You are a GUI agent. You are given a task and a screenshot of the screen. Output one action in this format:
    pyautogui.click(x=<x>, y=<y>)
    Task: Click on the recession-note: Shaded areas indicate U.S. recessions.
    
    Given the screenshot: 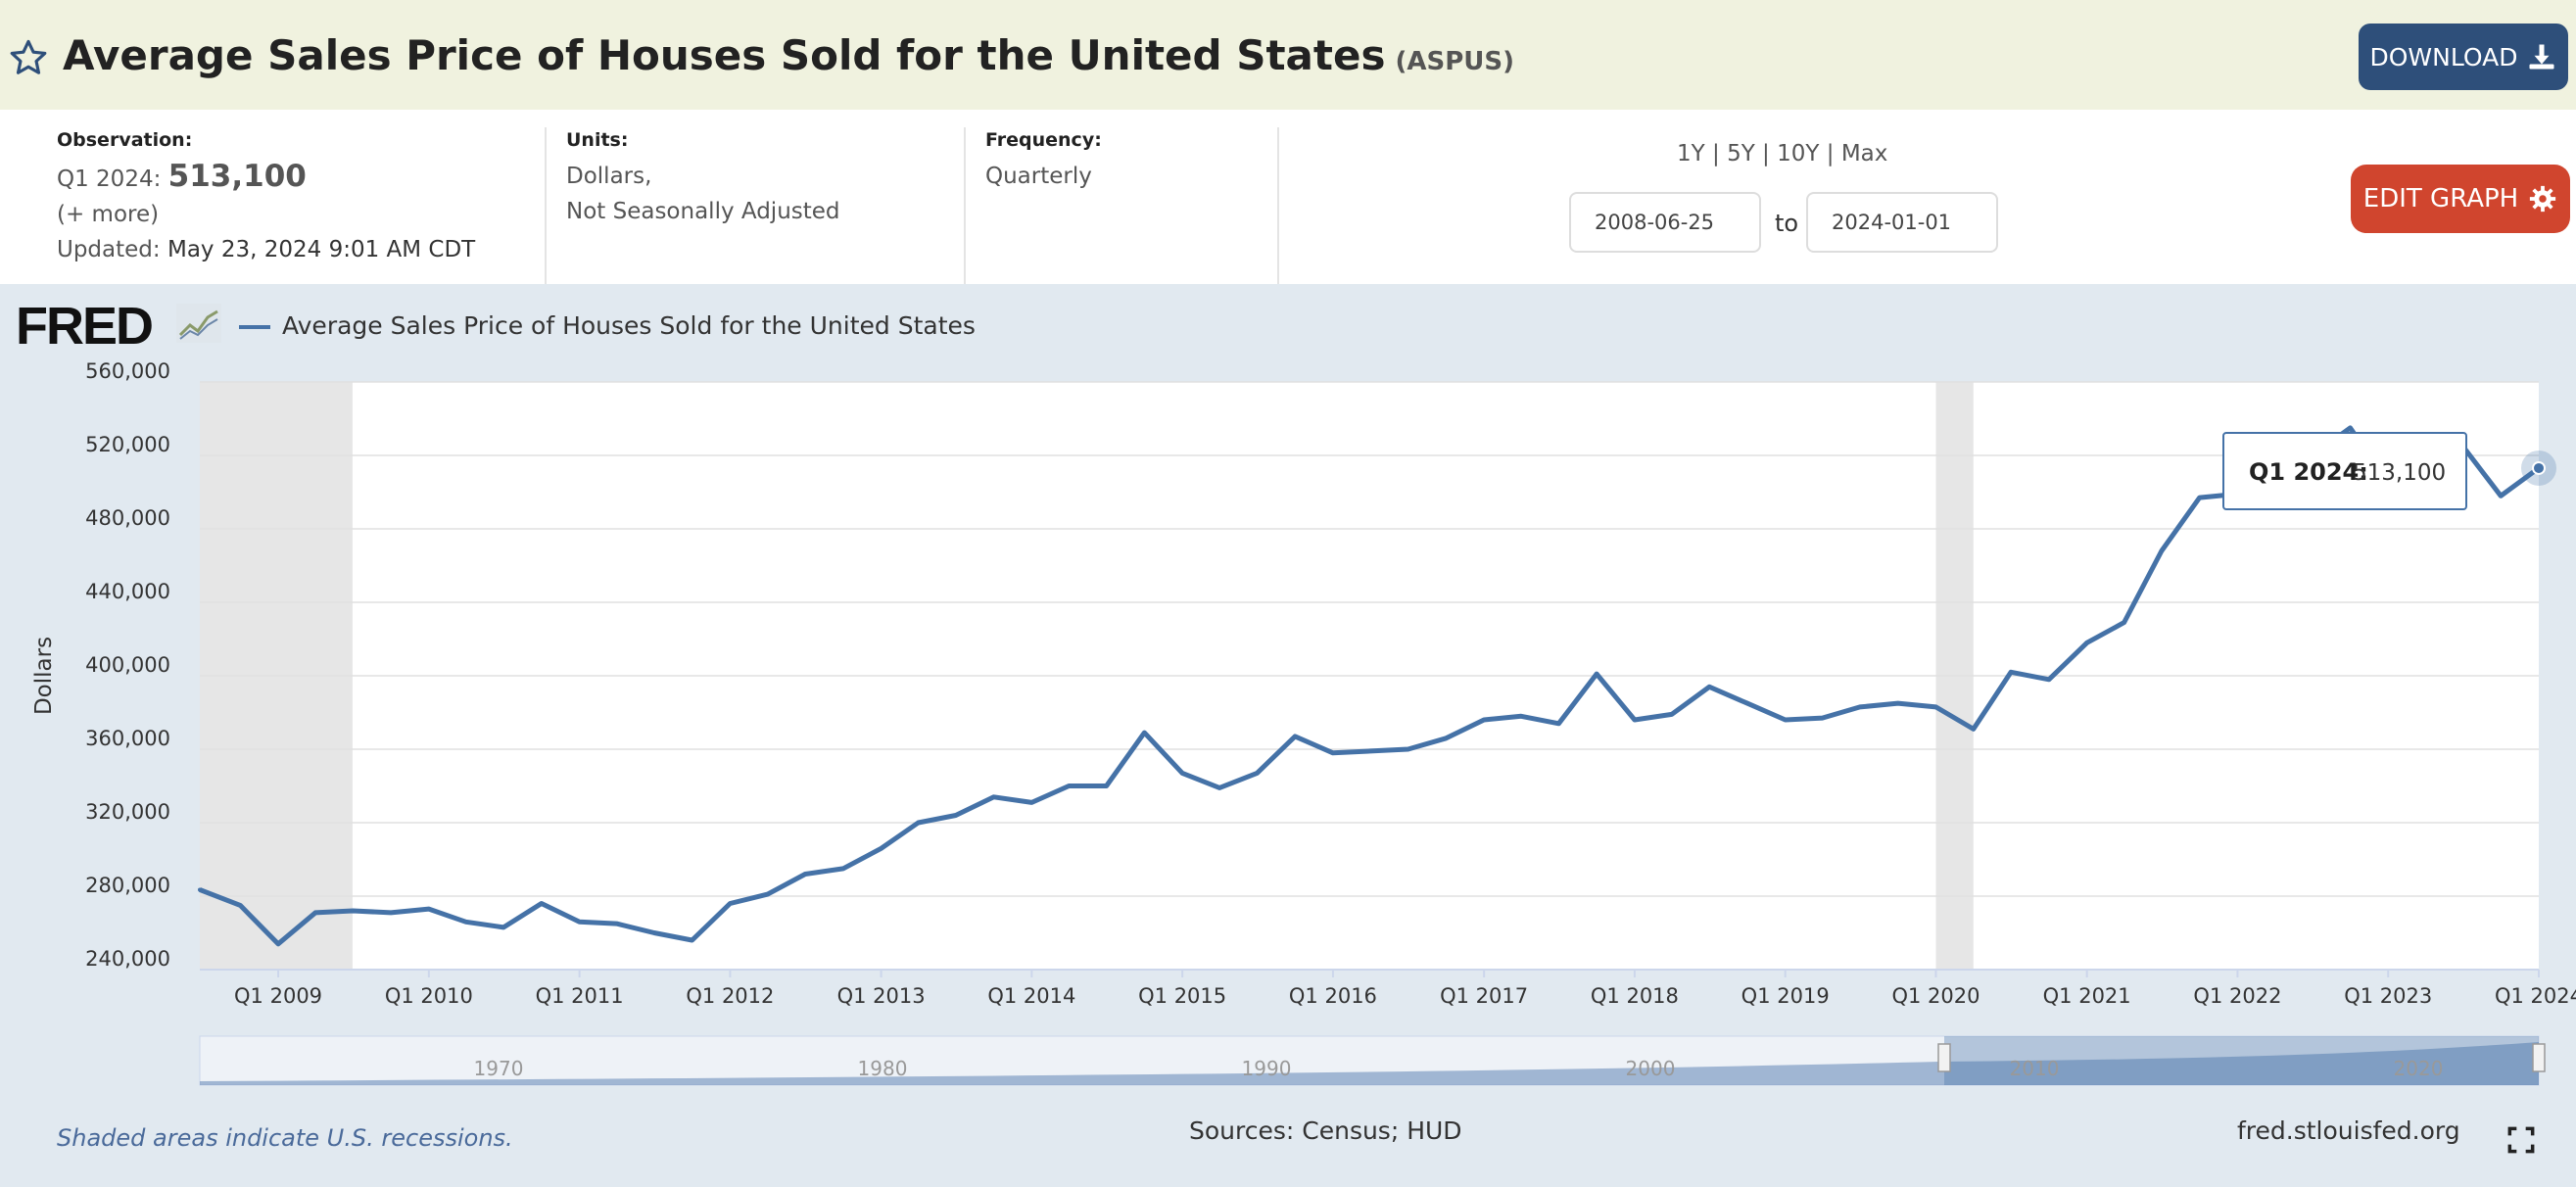 What is the action you would take?
    pyautogui.click(x=285, y=1138)
    